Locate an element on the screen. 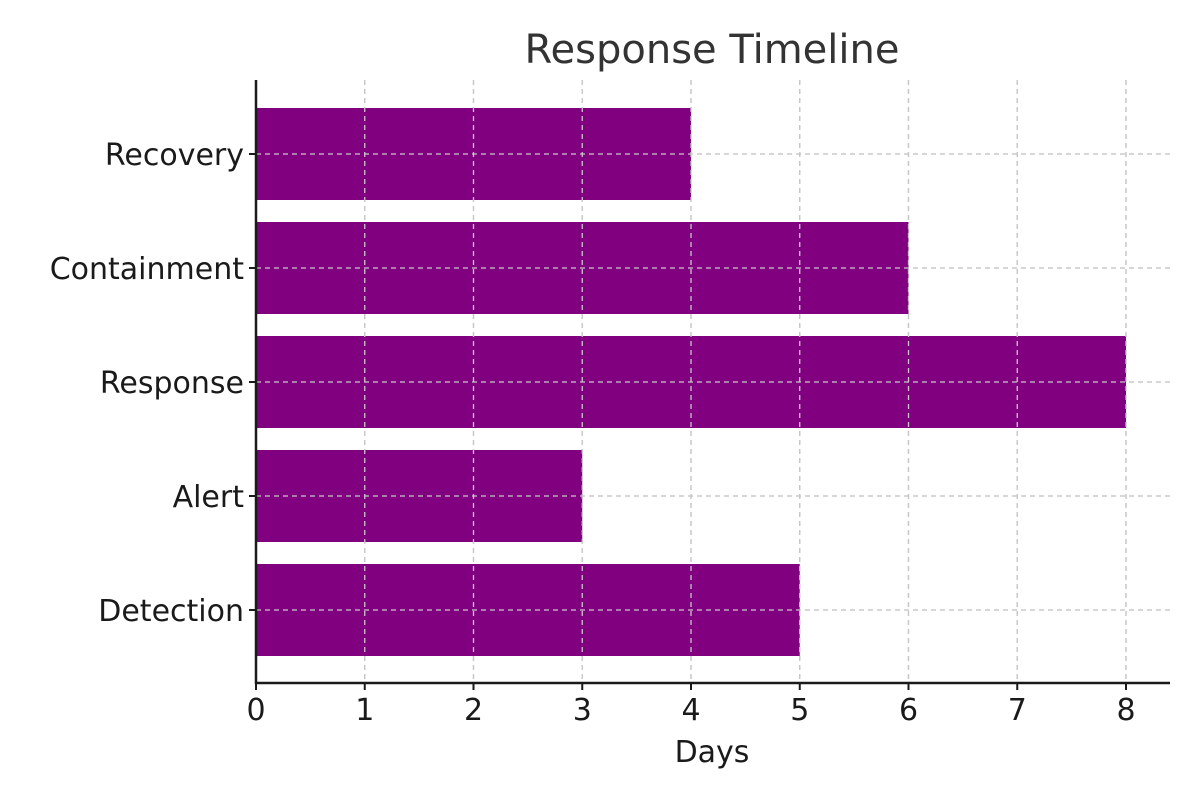 The height and width of the screenshot is (800, 1200). y-tick-label: Response is located at coordinates (172, 383).